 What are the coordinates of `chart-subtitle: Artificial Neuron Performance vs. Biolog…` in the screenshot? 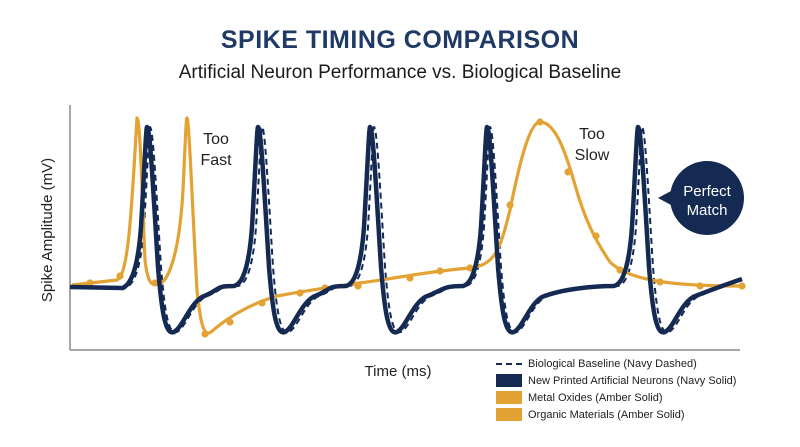 It's located at (400, 72).